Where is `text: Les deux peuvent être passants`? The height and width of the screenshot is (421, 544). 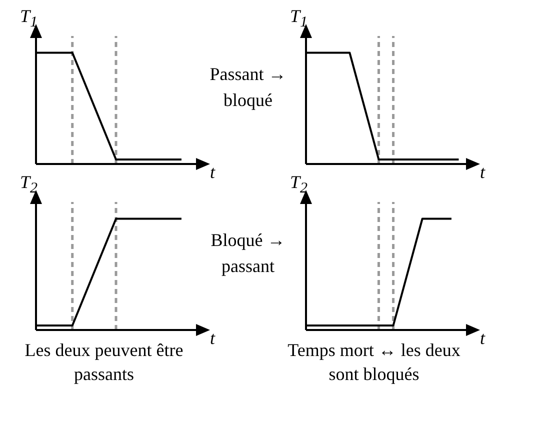
text: Les deux peuvent être passants is located at coordinates (104, 362).